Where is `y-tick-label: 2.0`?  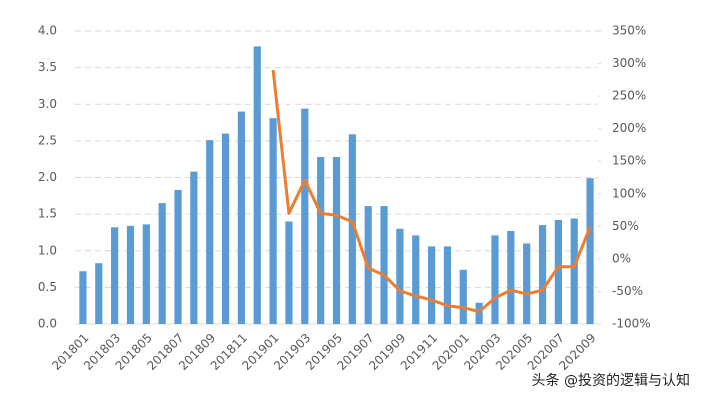 y-tick-label: 2.0 is located at coordinates (47, 177).